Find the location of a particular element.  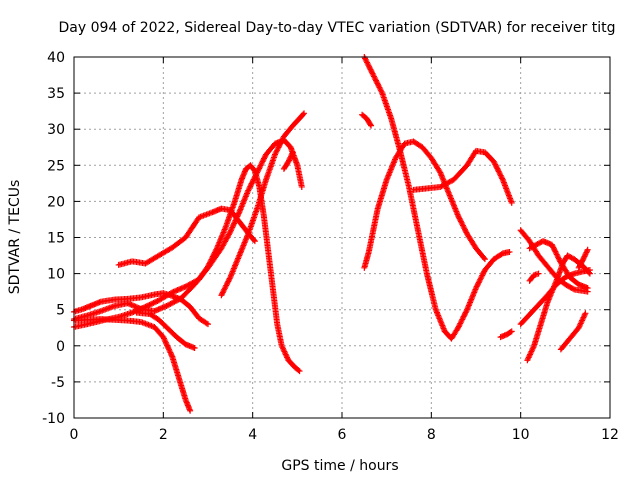

x-tick-label: 2 is located at coordinates (163, 435).